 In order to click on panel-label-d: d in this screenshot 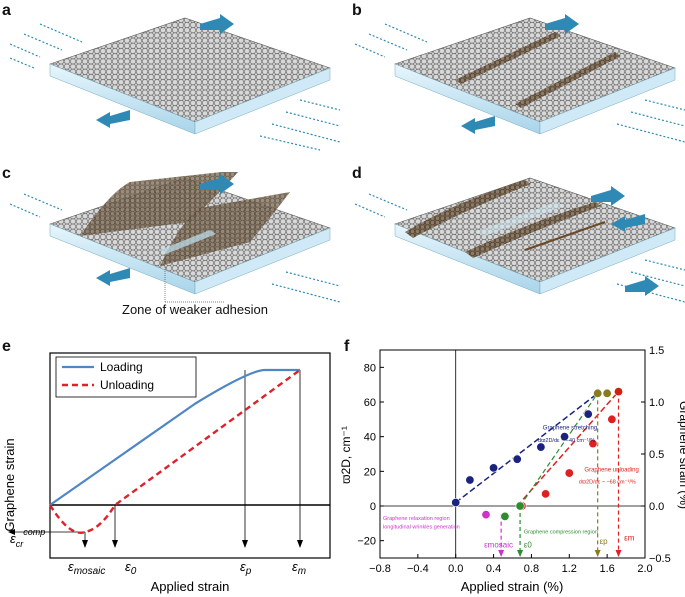, I will do `click(357, 173)`.